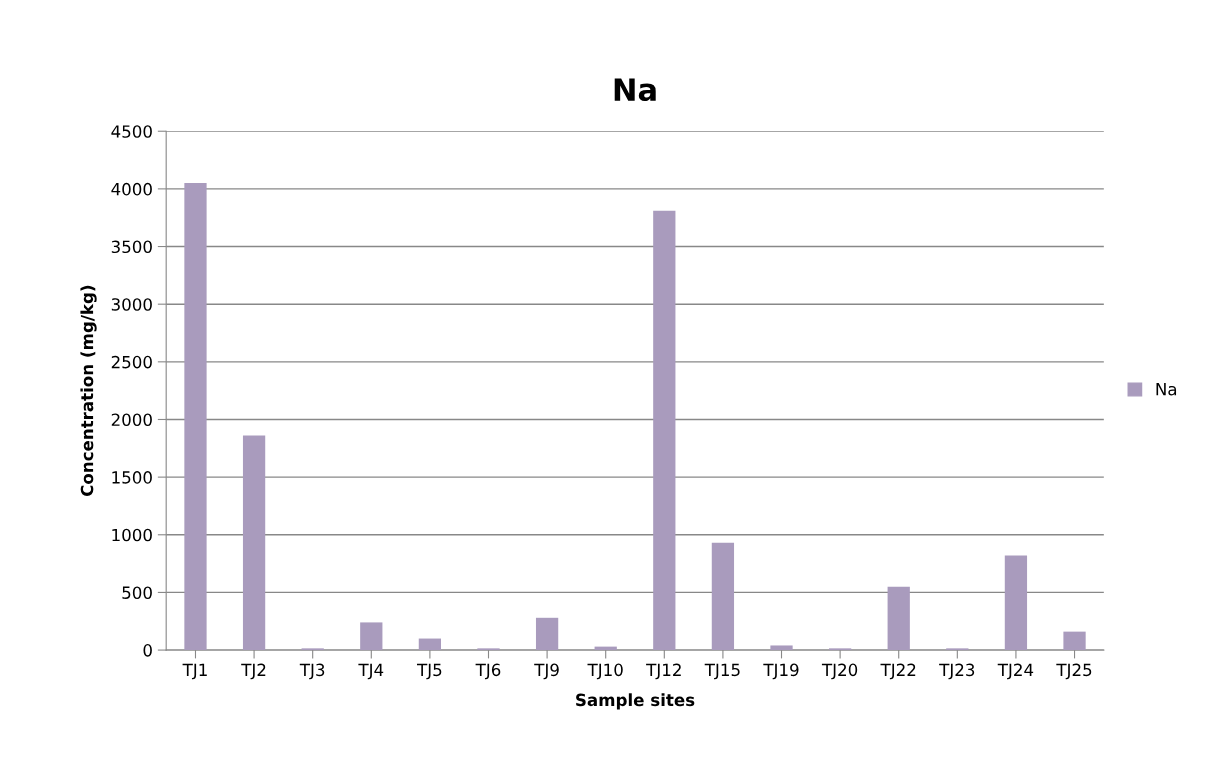 The image size is (1213, 763). What do you see at coordinates (488, 671) in the screenshot?
I see `x-tick-label: TJ6` at bounding box center [488, 671].